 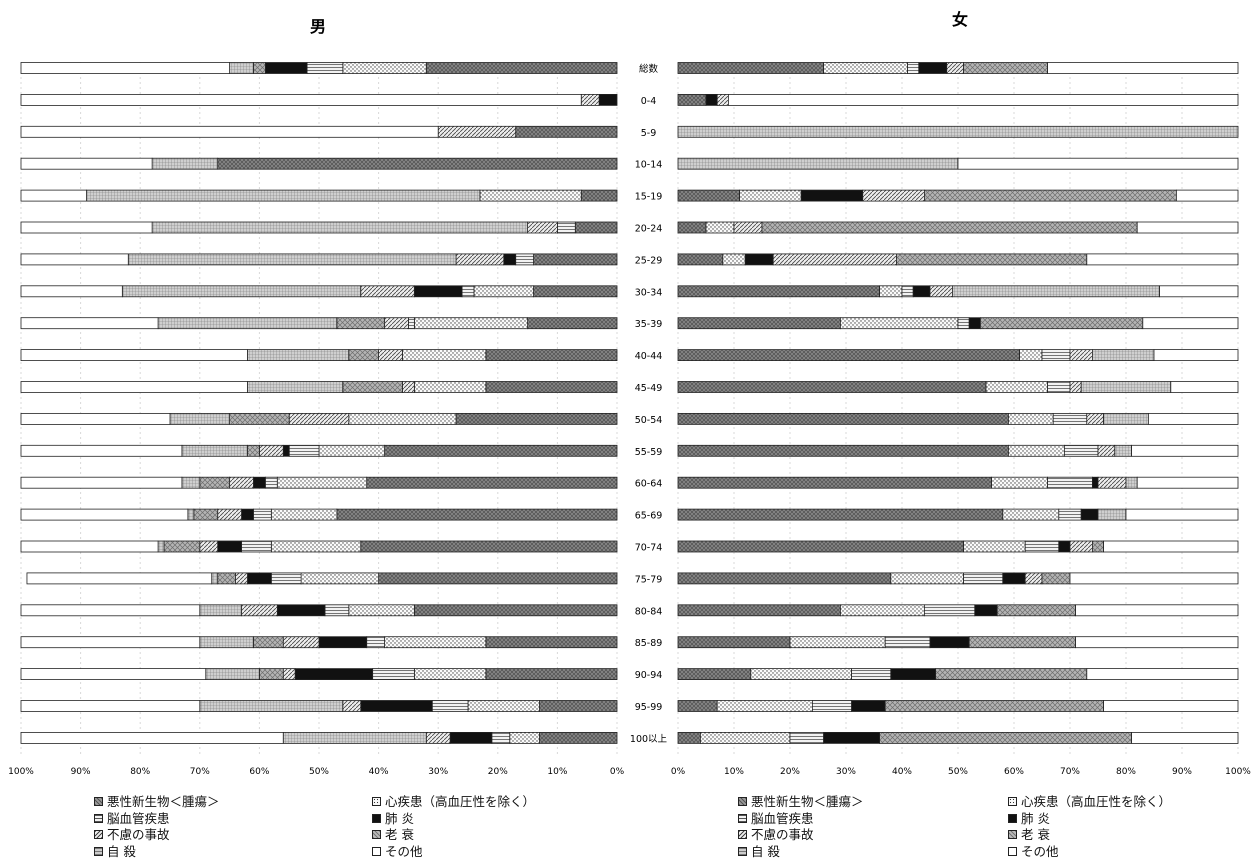 I want to click on x-tick-label-male: 70%, so click(x=200, y=772).